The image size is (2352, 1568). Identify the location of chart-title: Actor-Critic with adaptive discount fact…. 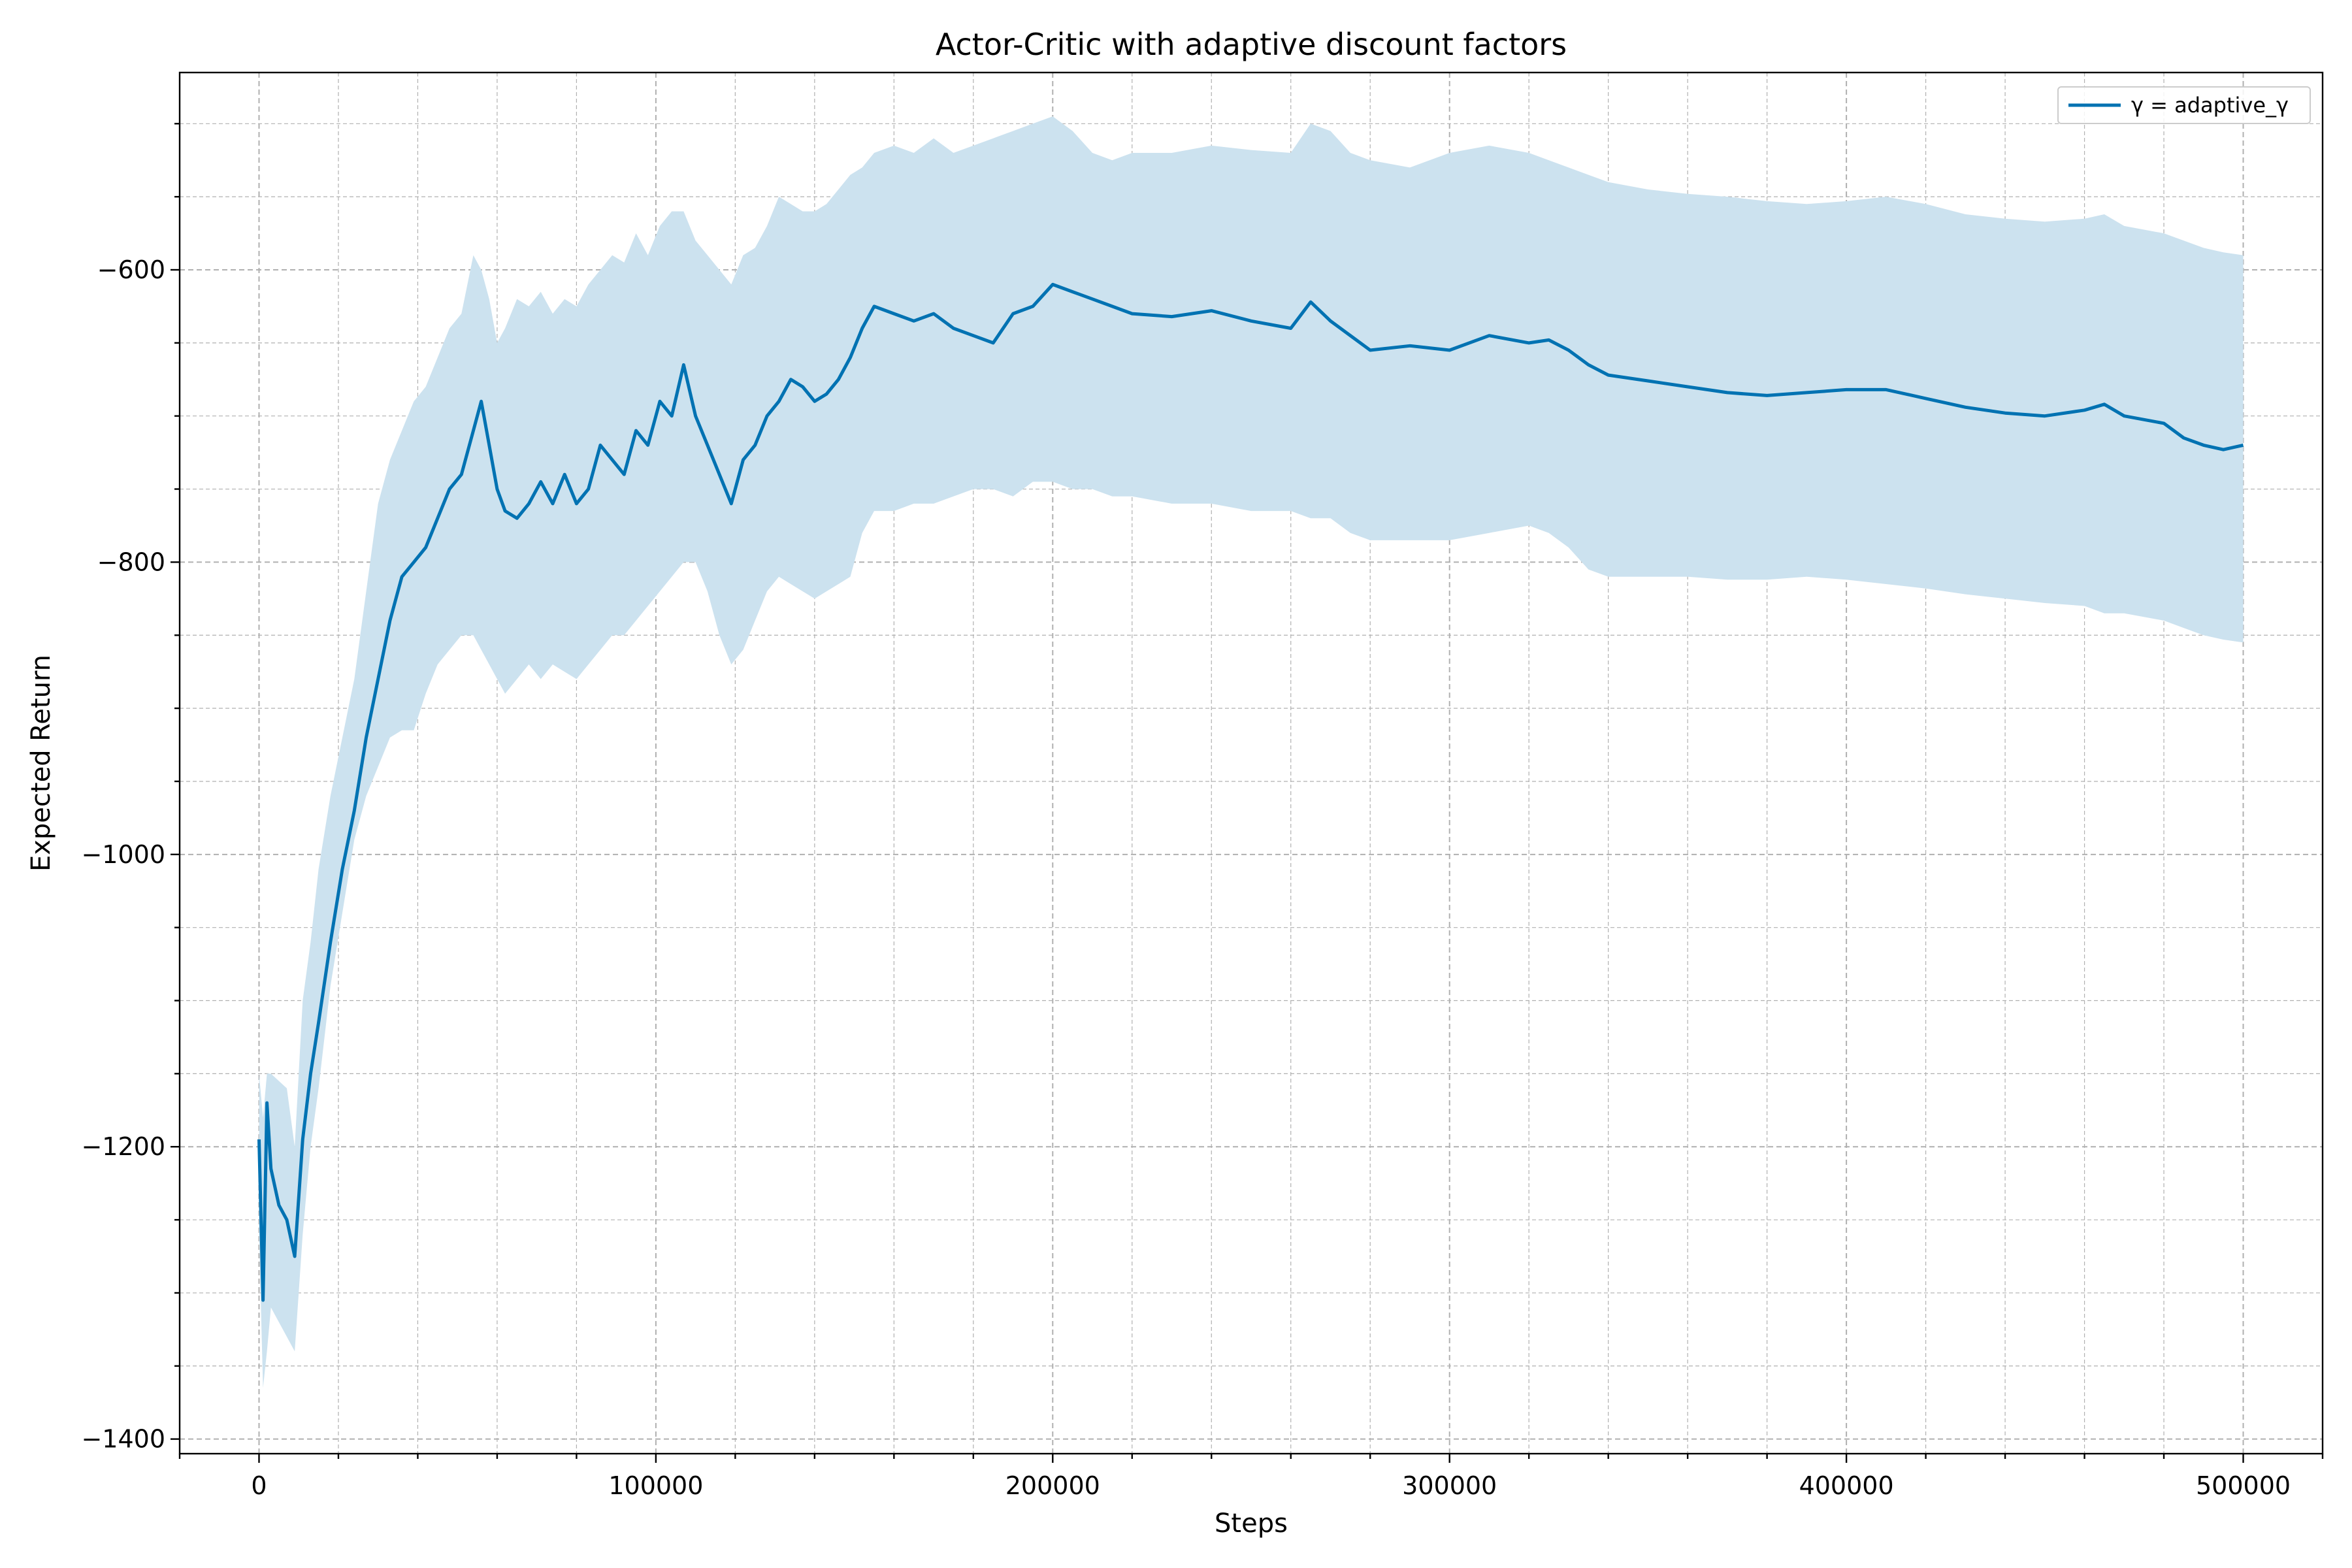
(1251, 44).